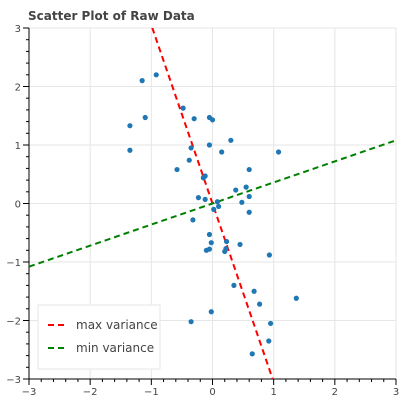 The image size is (400, 400). What do you see at coordinates (18, 205) in the screenshot?
I see `y-tick-label: 0` at bounding box center [18, 205].